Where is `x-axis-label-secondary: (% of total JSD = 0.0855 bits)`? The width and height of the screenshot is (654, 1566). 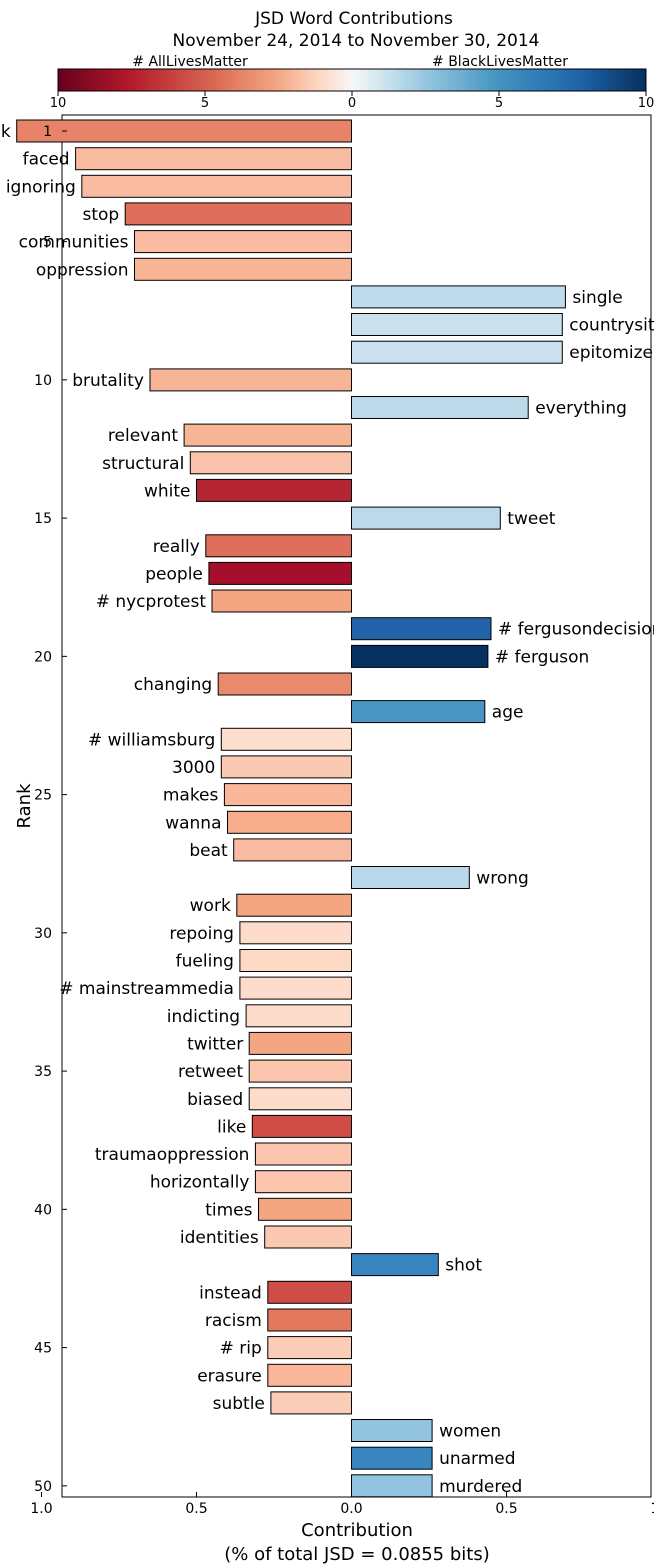
x-axis-label-secondary: (% of total JSD = 0.0855 bits) is located at coordinates (357, 1554).